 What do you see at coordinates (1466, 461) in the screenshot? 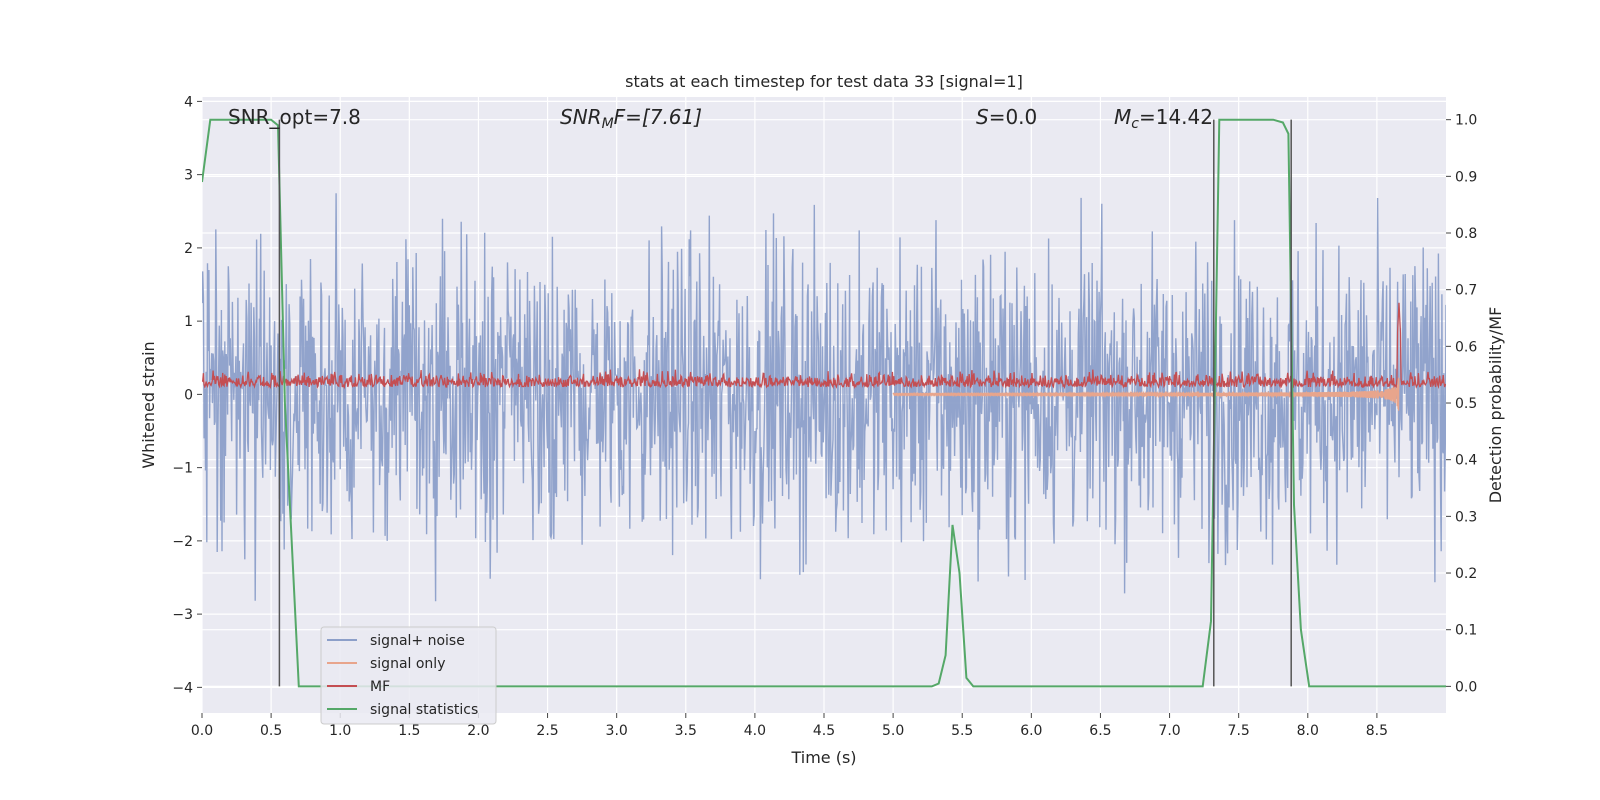
I see `y-right-tick-label: 0.4` at bounding box center [1466, 461].